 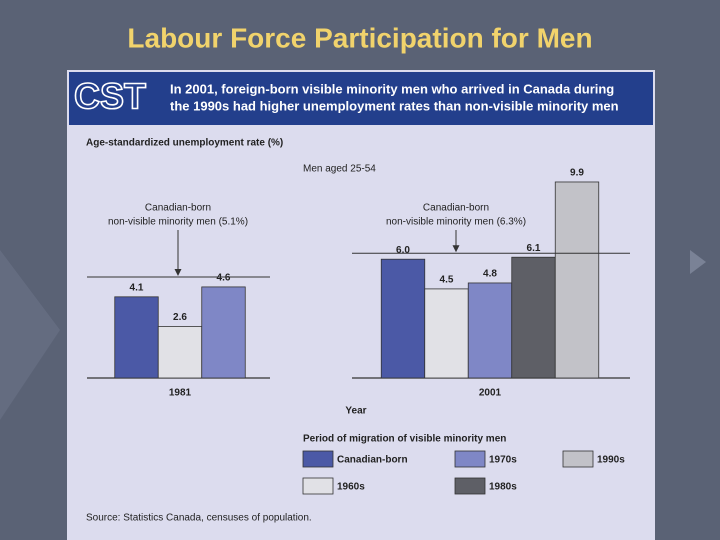 I want to click on legend-label: 1970s, so click(x=503, y=460).